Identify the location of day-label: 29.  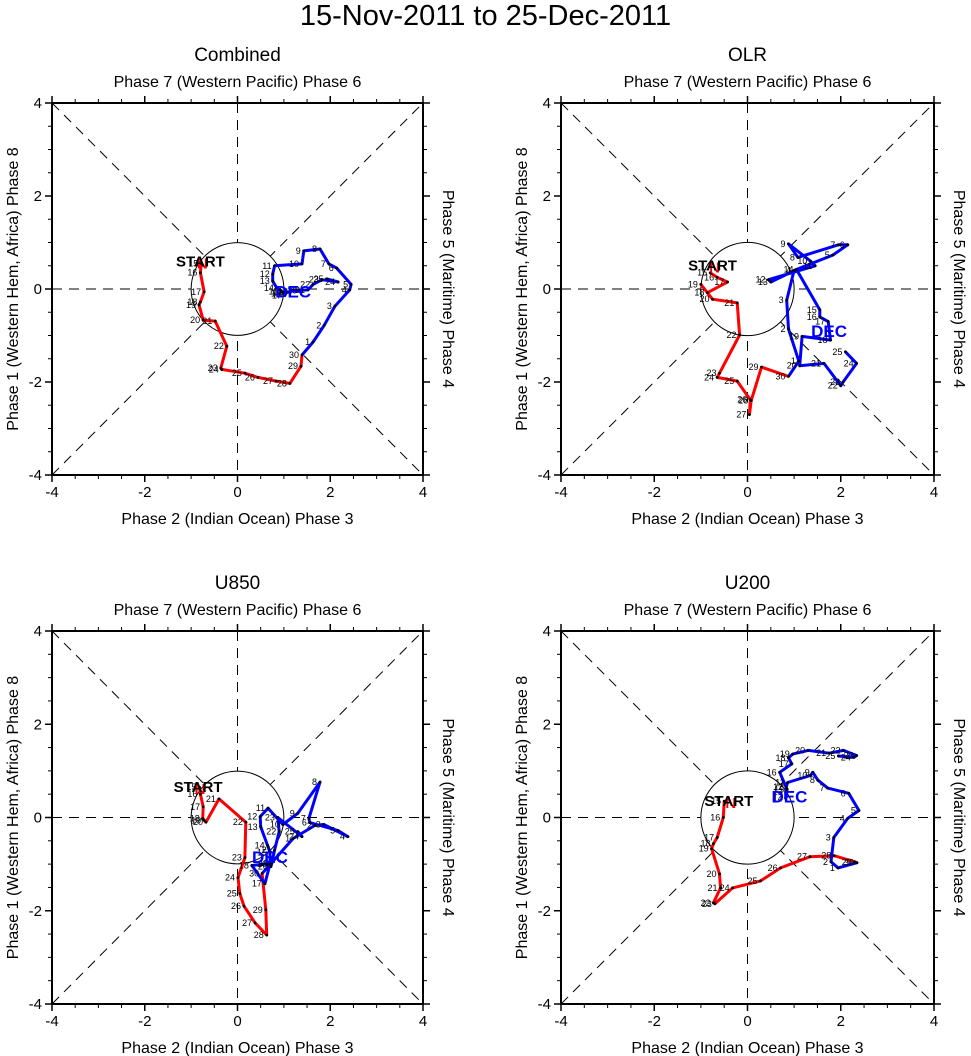
(753, 367).